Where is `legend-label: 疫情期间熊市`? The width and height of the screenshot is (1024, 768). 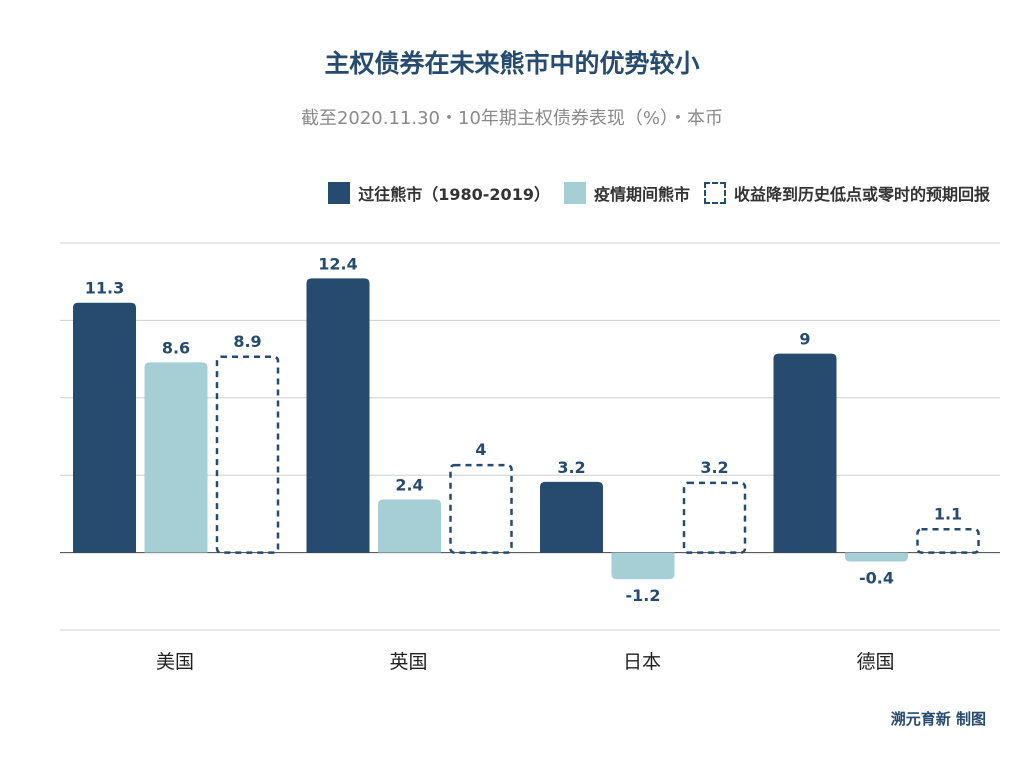
legend-label: 疫情期间熊市 is located at coordinates (641, 194).